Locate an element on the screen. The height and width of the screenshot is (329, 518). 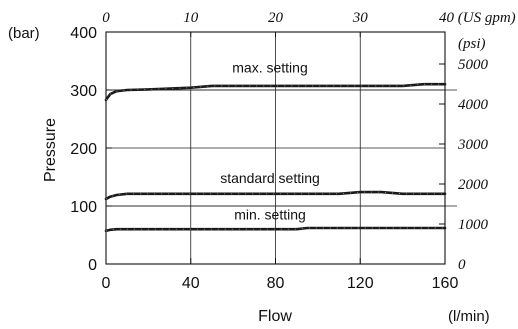
x2-tick-label: 30 is located at coordinates (360, 18).